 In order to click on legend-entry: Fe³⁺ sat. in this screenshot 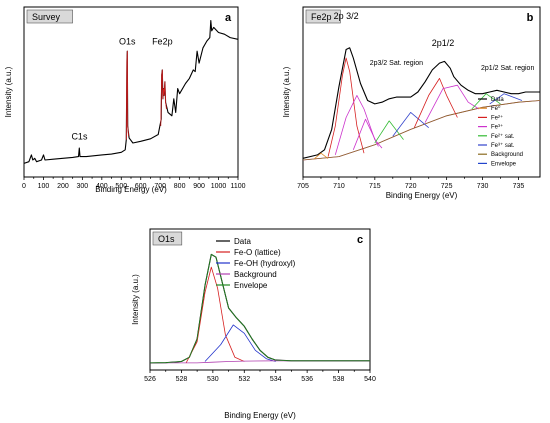, I will do `click(503, 145)`.